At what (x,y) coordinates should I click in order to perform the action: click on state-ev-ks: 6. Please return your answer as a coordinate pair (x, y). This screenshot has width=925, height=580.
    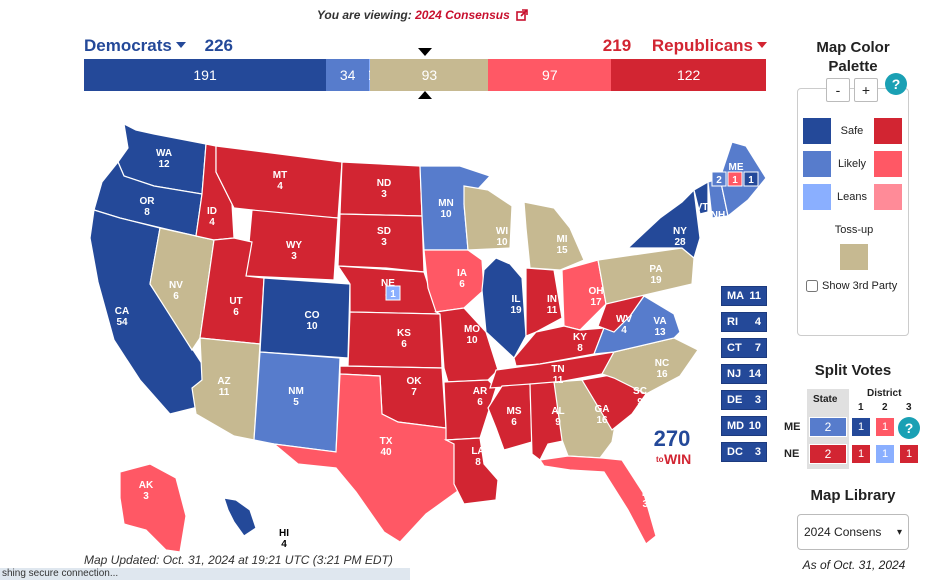
    Looking at the image, I should click on (404, 344).